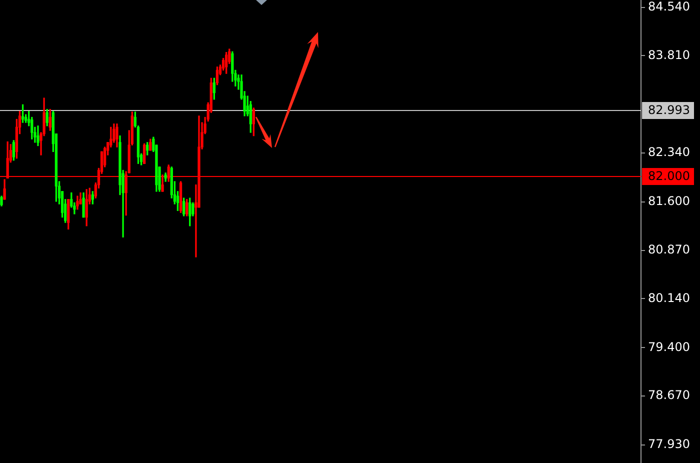 The image size is (700, 463). Describe the element at coordinates (669, 444) in the screenshot. I see `y-tick-label: 77.930` at that location.